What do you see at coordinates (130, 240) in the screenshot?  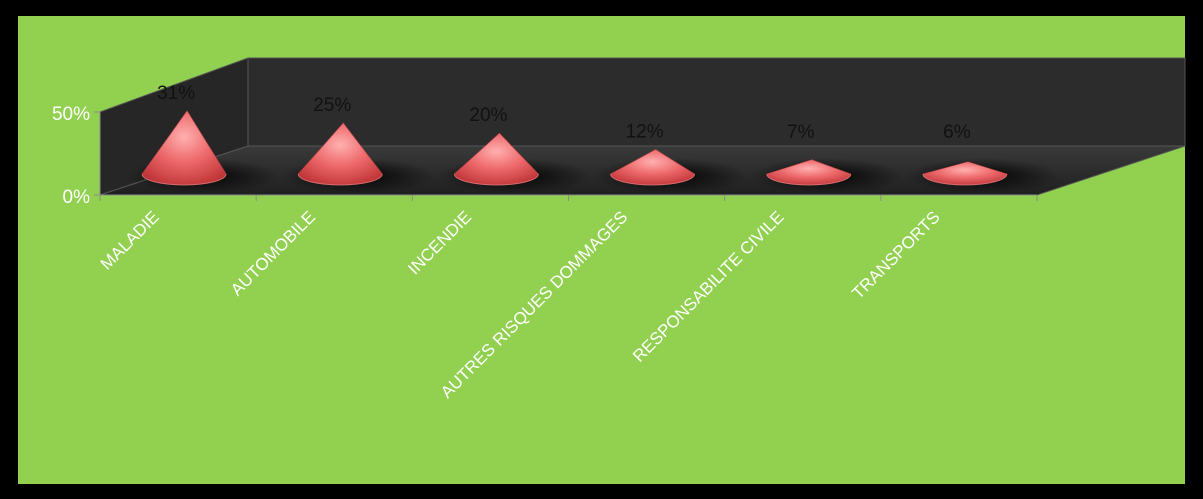 I see `category-label: MALADIE` at bounding box center [130, 240].